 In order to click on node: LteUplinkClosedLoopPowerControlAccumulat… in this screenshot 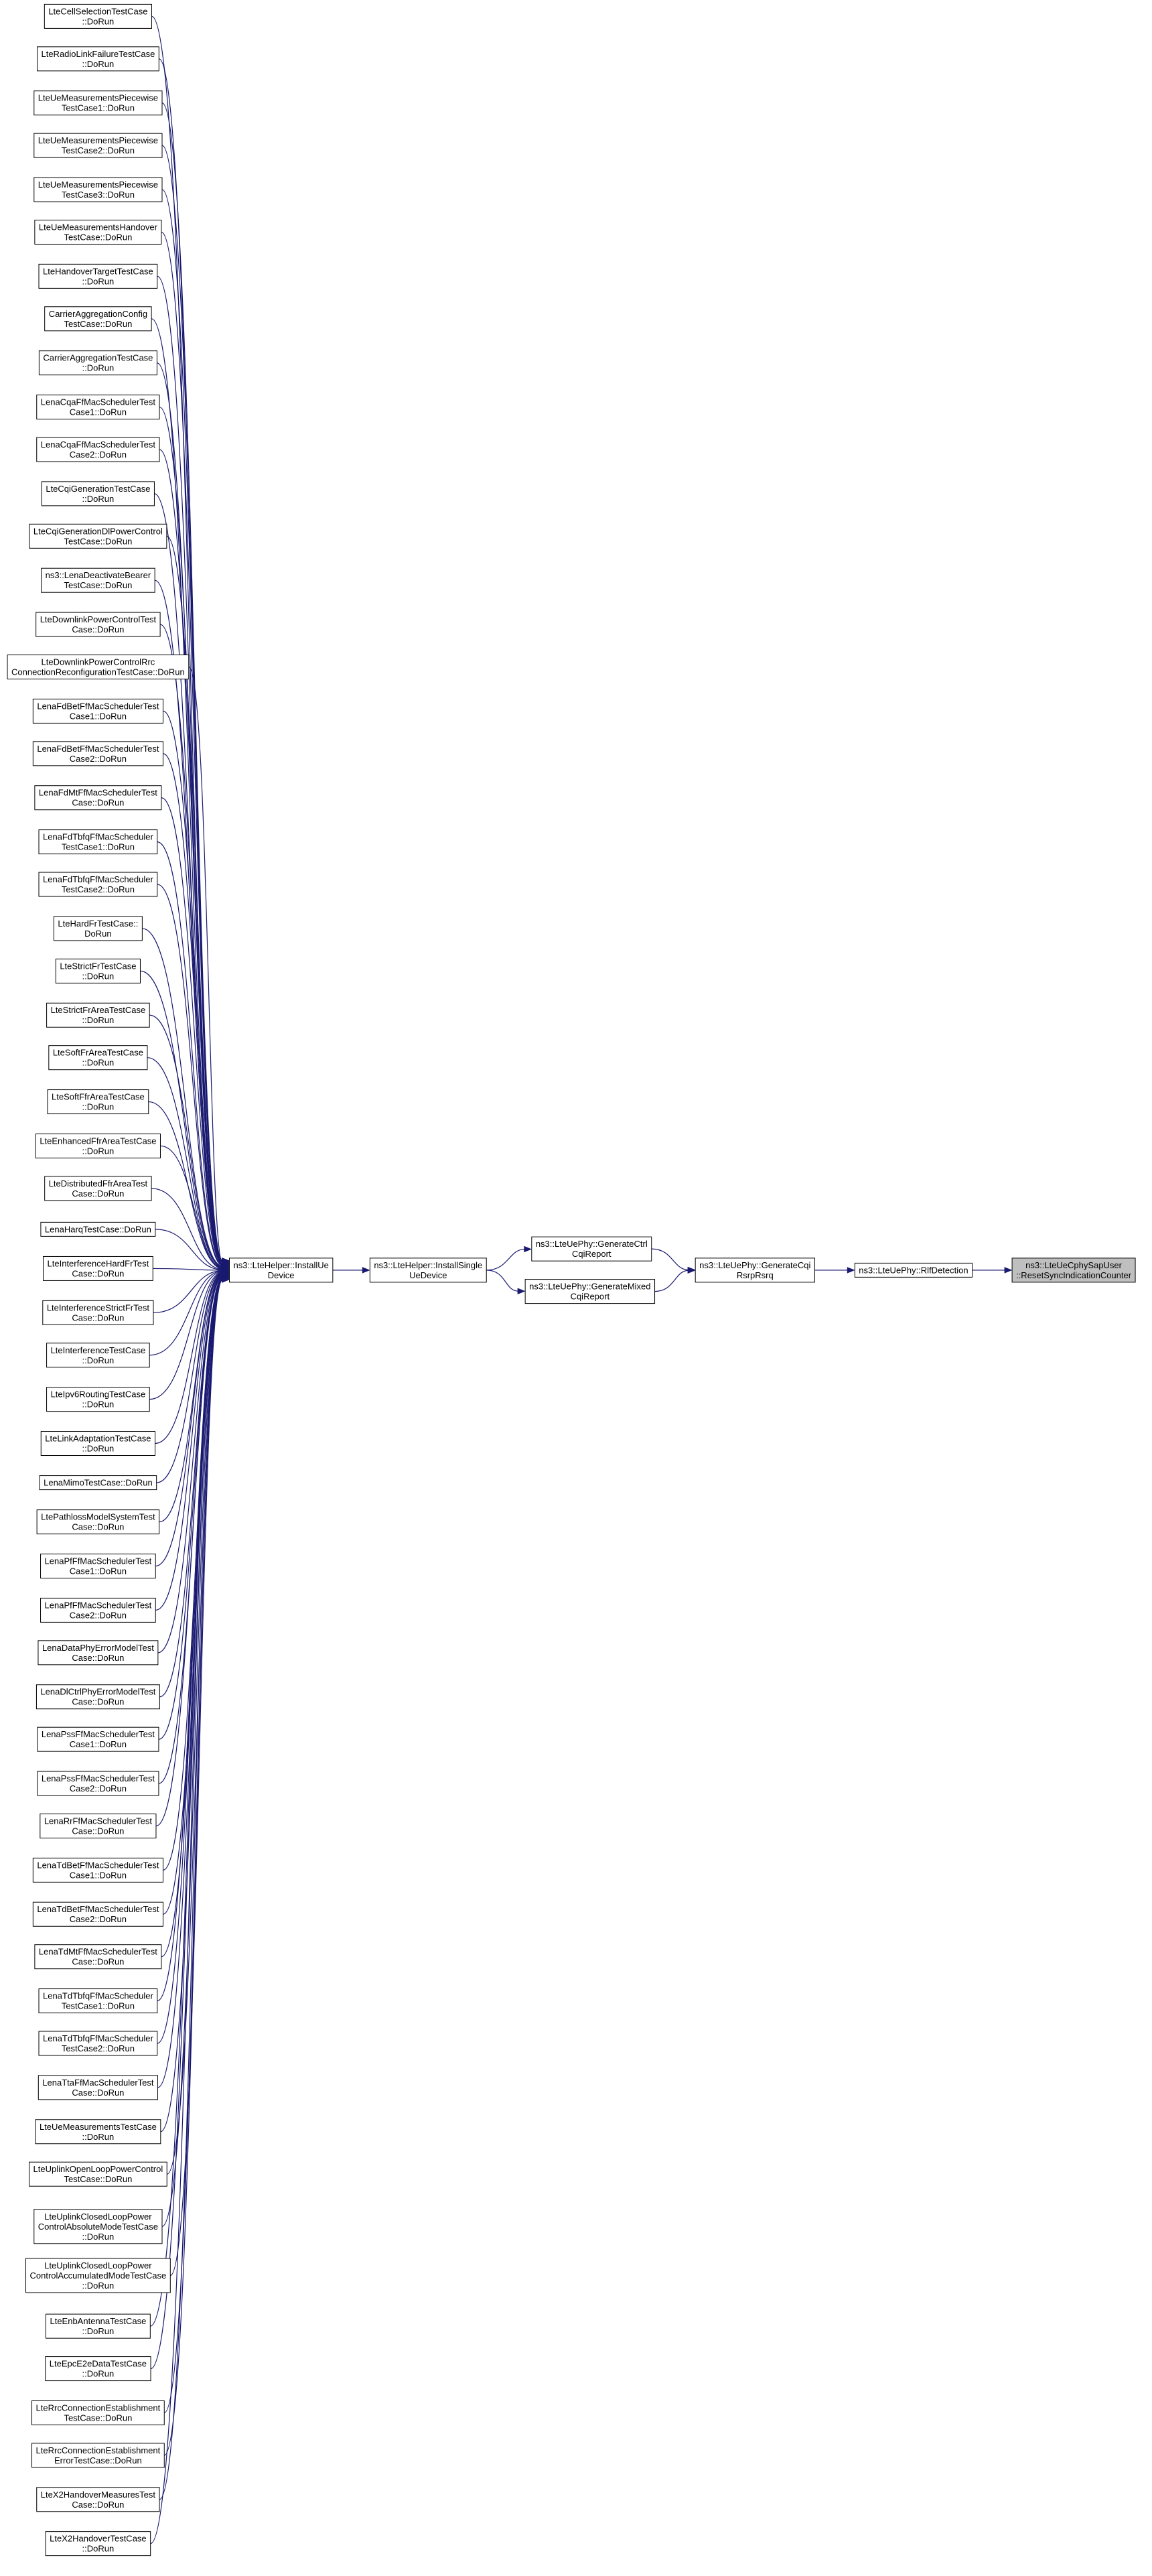, I will do `click(98, 2275)`.